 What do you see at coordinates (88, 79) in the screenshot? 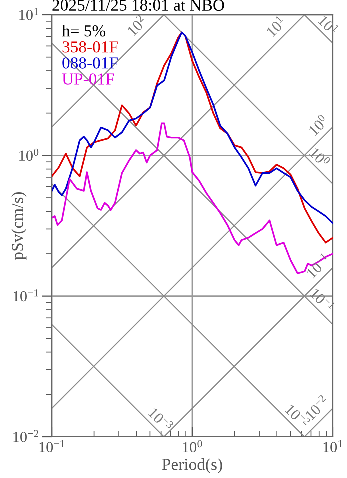
I see `text: UP-01F` at bounding box center [88, 79].